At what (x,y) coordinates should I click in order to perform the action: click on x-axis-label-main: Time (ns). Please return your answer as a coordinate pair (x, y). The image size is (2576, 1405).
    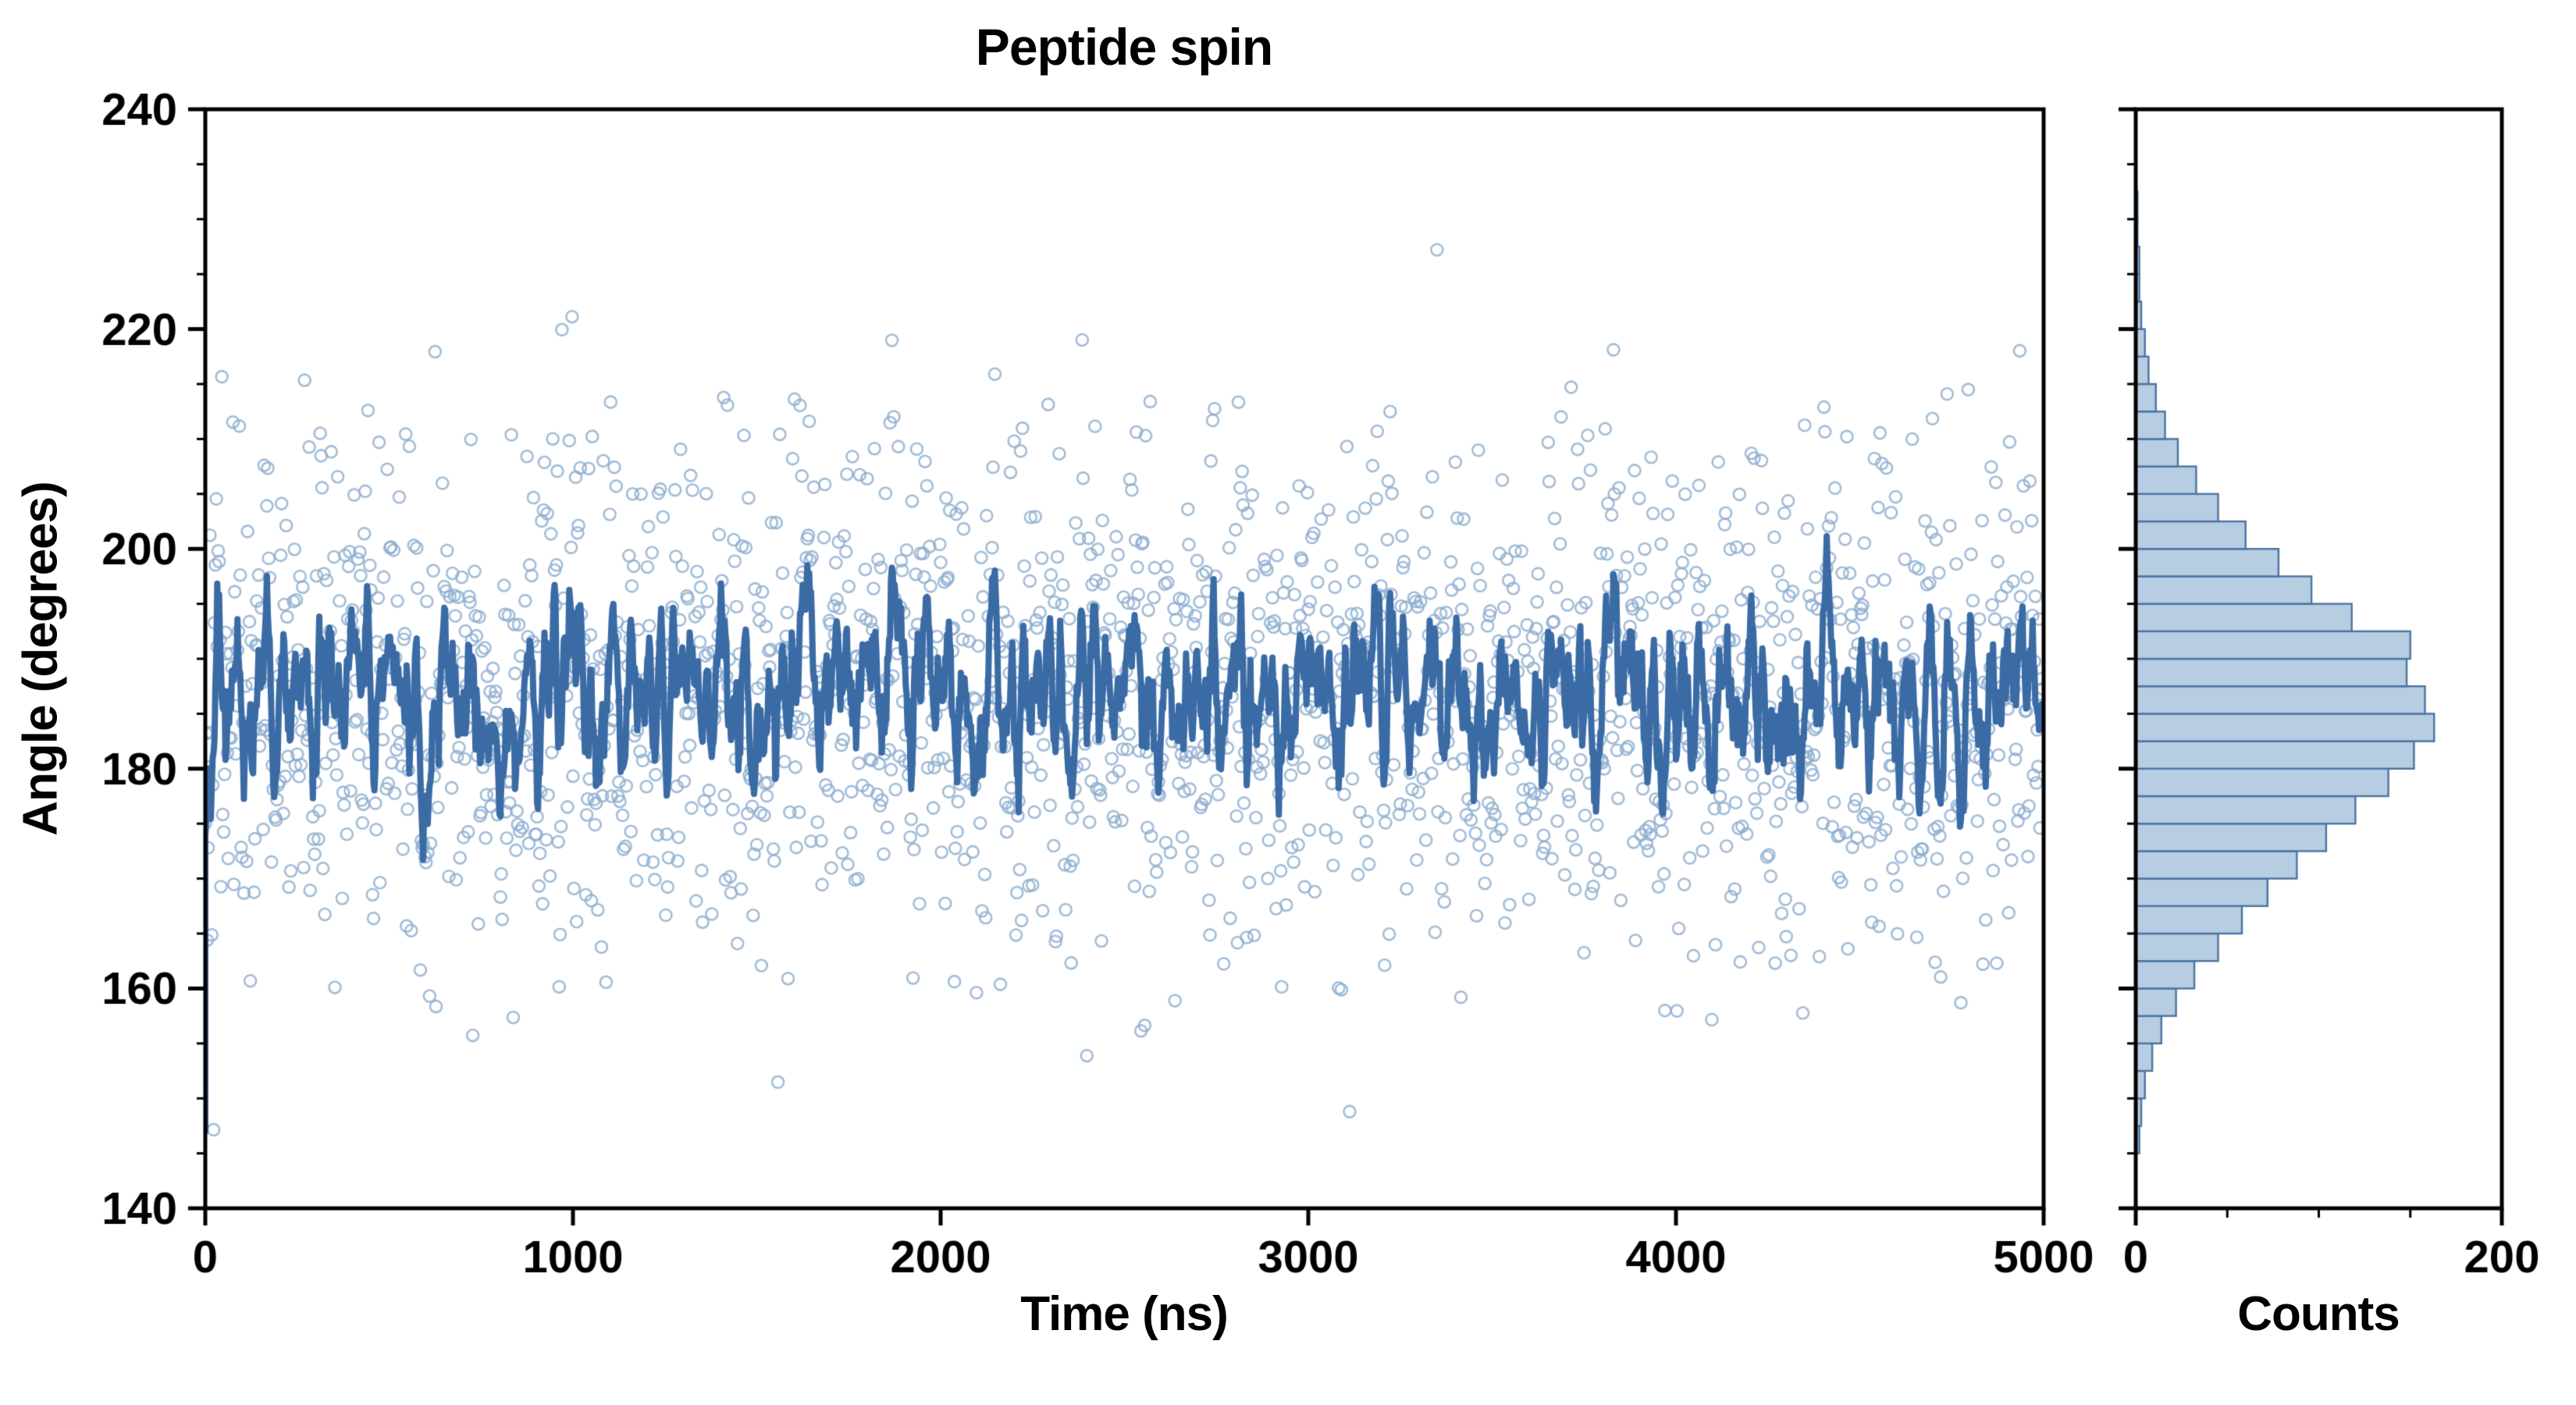
    Looking at the image, I should click on (1124, 1314).